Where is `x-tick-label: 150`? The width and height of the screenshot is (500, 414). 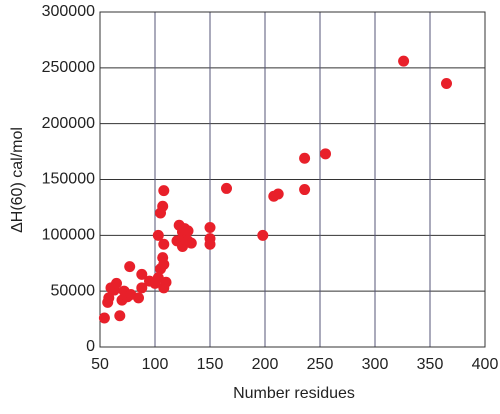
x-tick-label: 150 is located at coordinates (210, 364).